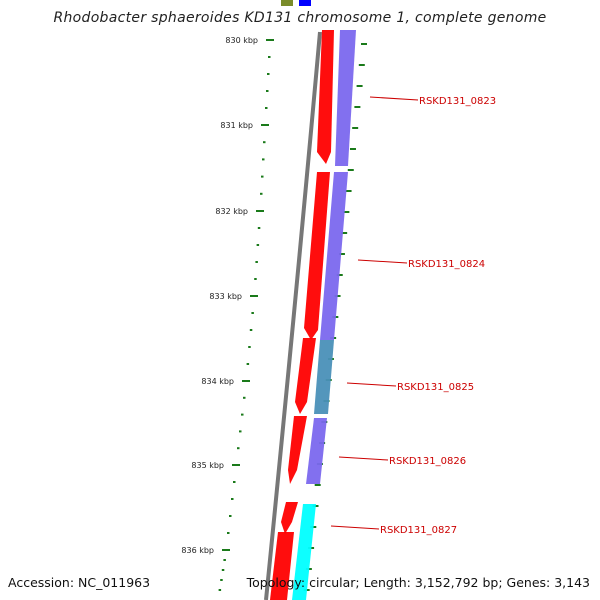 The height and width of the screenshot is (600, 600). I want to click on gene-label: RSKD131_0827, so click(418, 530).